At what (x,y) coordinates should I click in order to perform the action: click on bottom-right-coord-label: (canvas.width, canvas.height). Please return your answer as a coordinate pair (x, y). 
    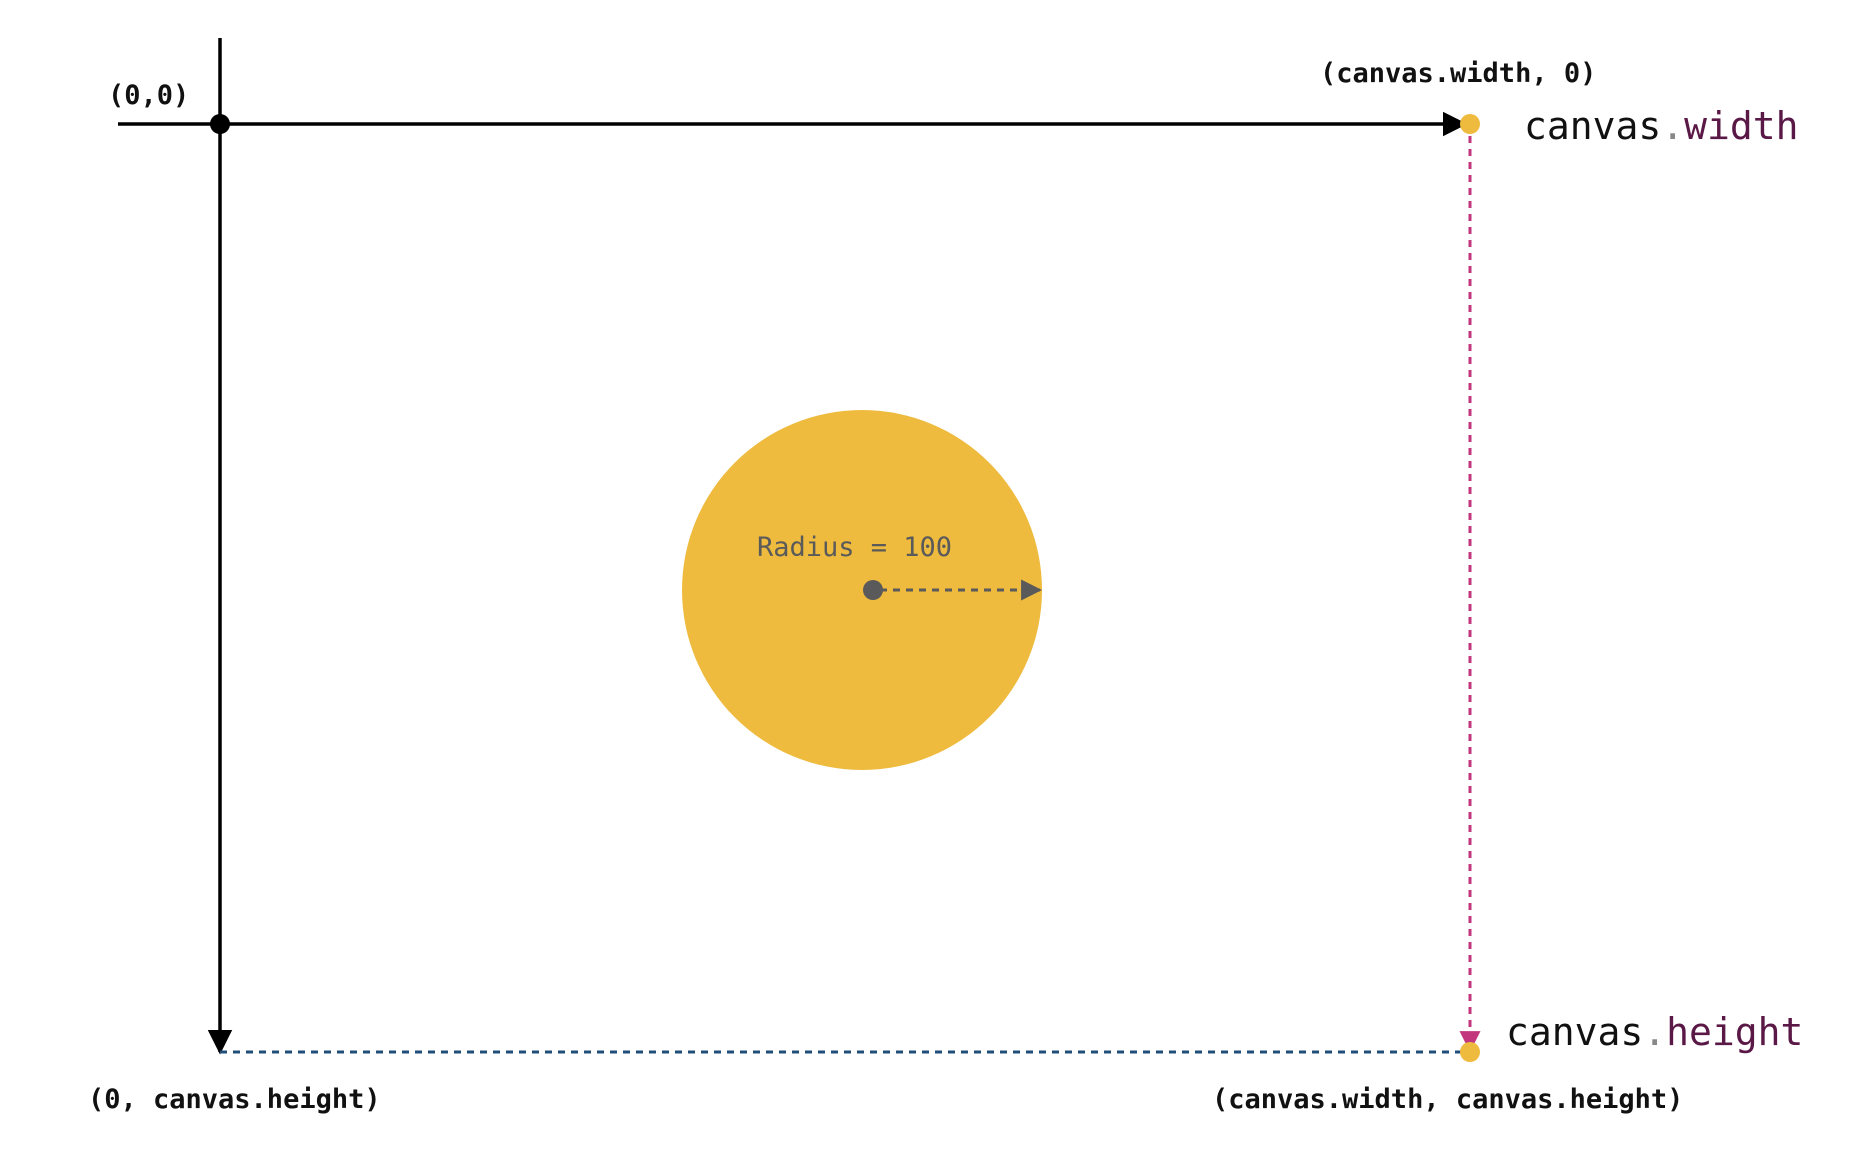
    Looking at the image, I should click on (1447, 1099).